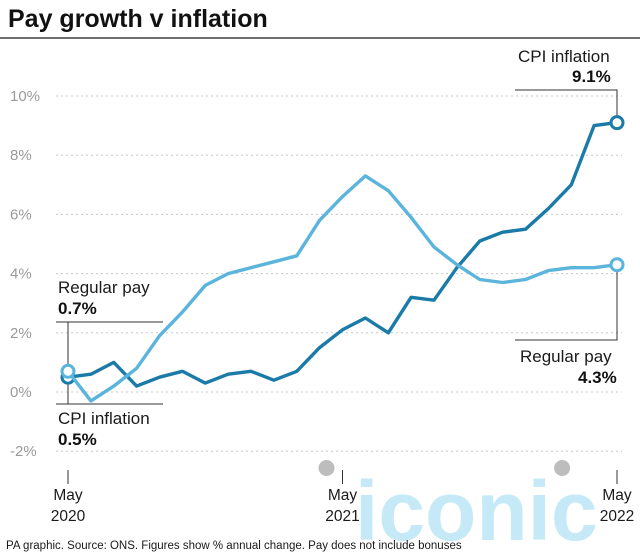  Describe the element at coordinates (617, 516) in the screenshot. I see `x-tick-label-year: 2022` at that location.